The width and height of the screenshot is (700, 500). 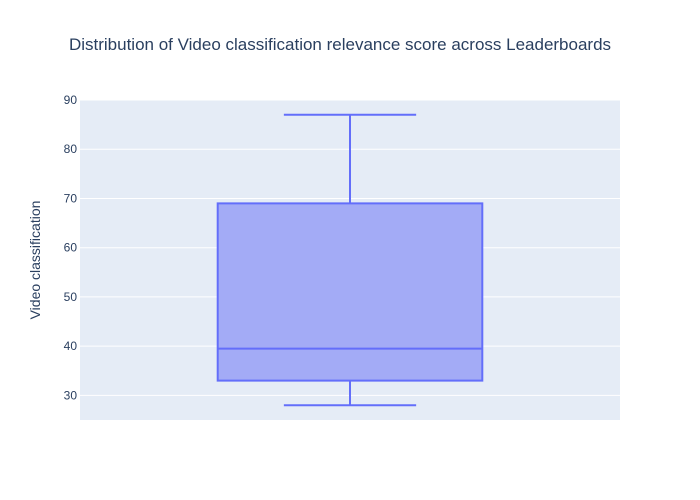 What do you see at coordinates (35, 260) in the screenshot?
I see `y-axis-label: Video classification` at bounding box center [35, 260].